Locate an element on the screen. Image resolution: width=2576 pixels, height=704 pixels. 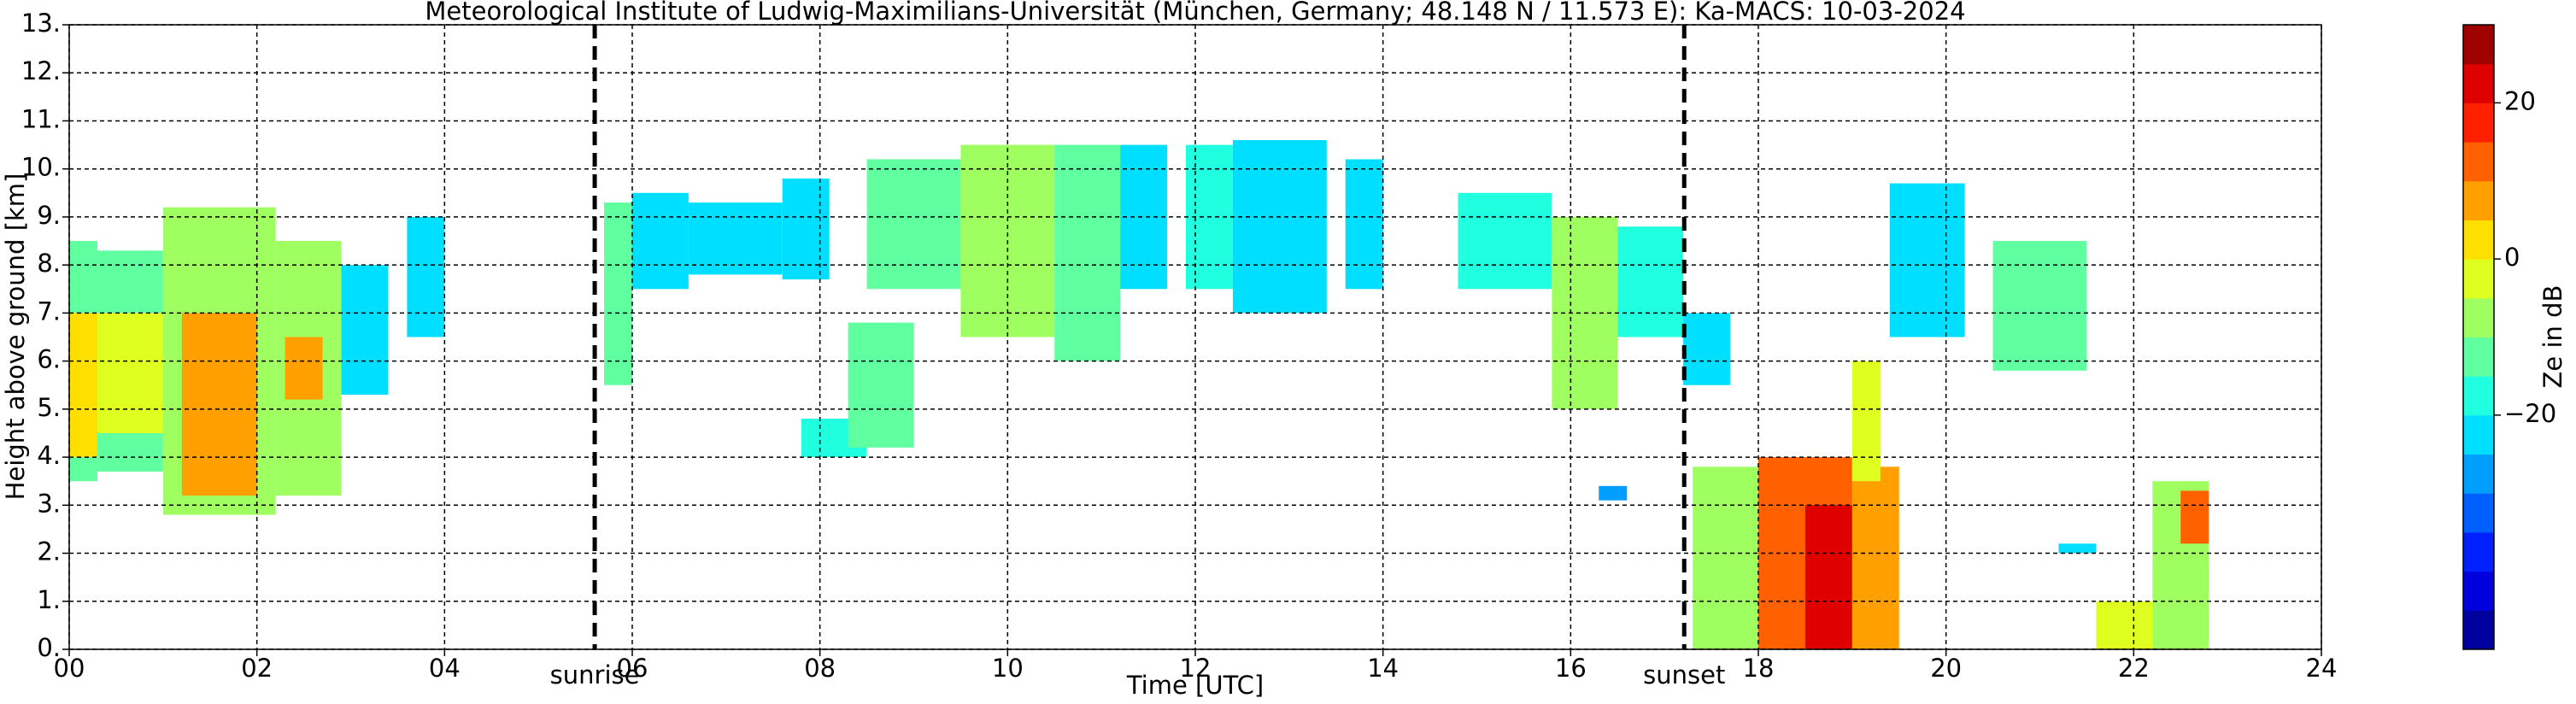
y-tick-label: 6. is located at coordinates (49, 359).